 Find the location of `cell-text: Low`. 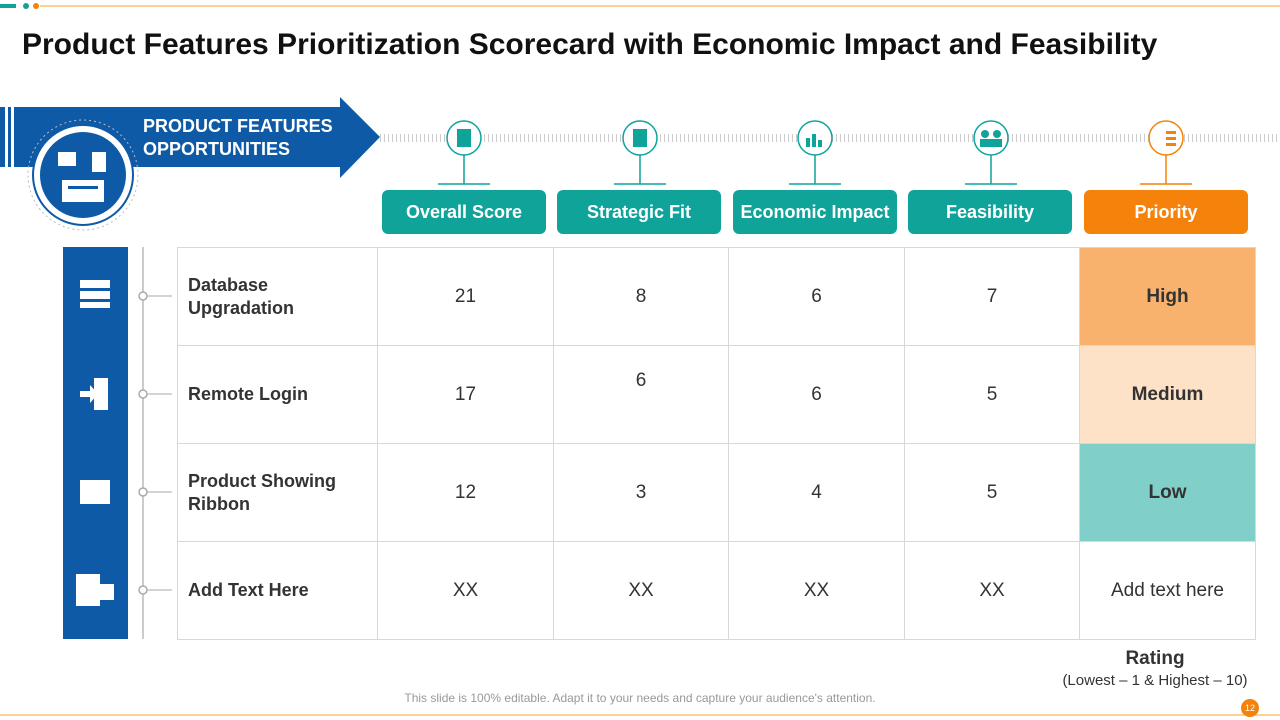

cell-text: Low is located at coordinates (1167, 492).